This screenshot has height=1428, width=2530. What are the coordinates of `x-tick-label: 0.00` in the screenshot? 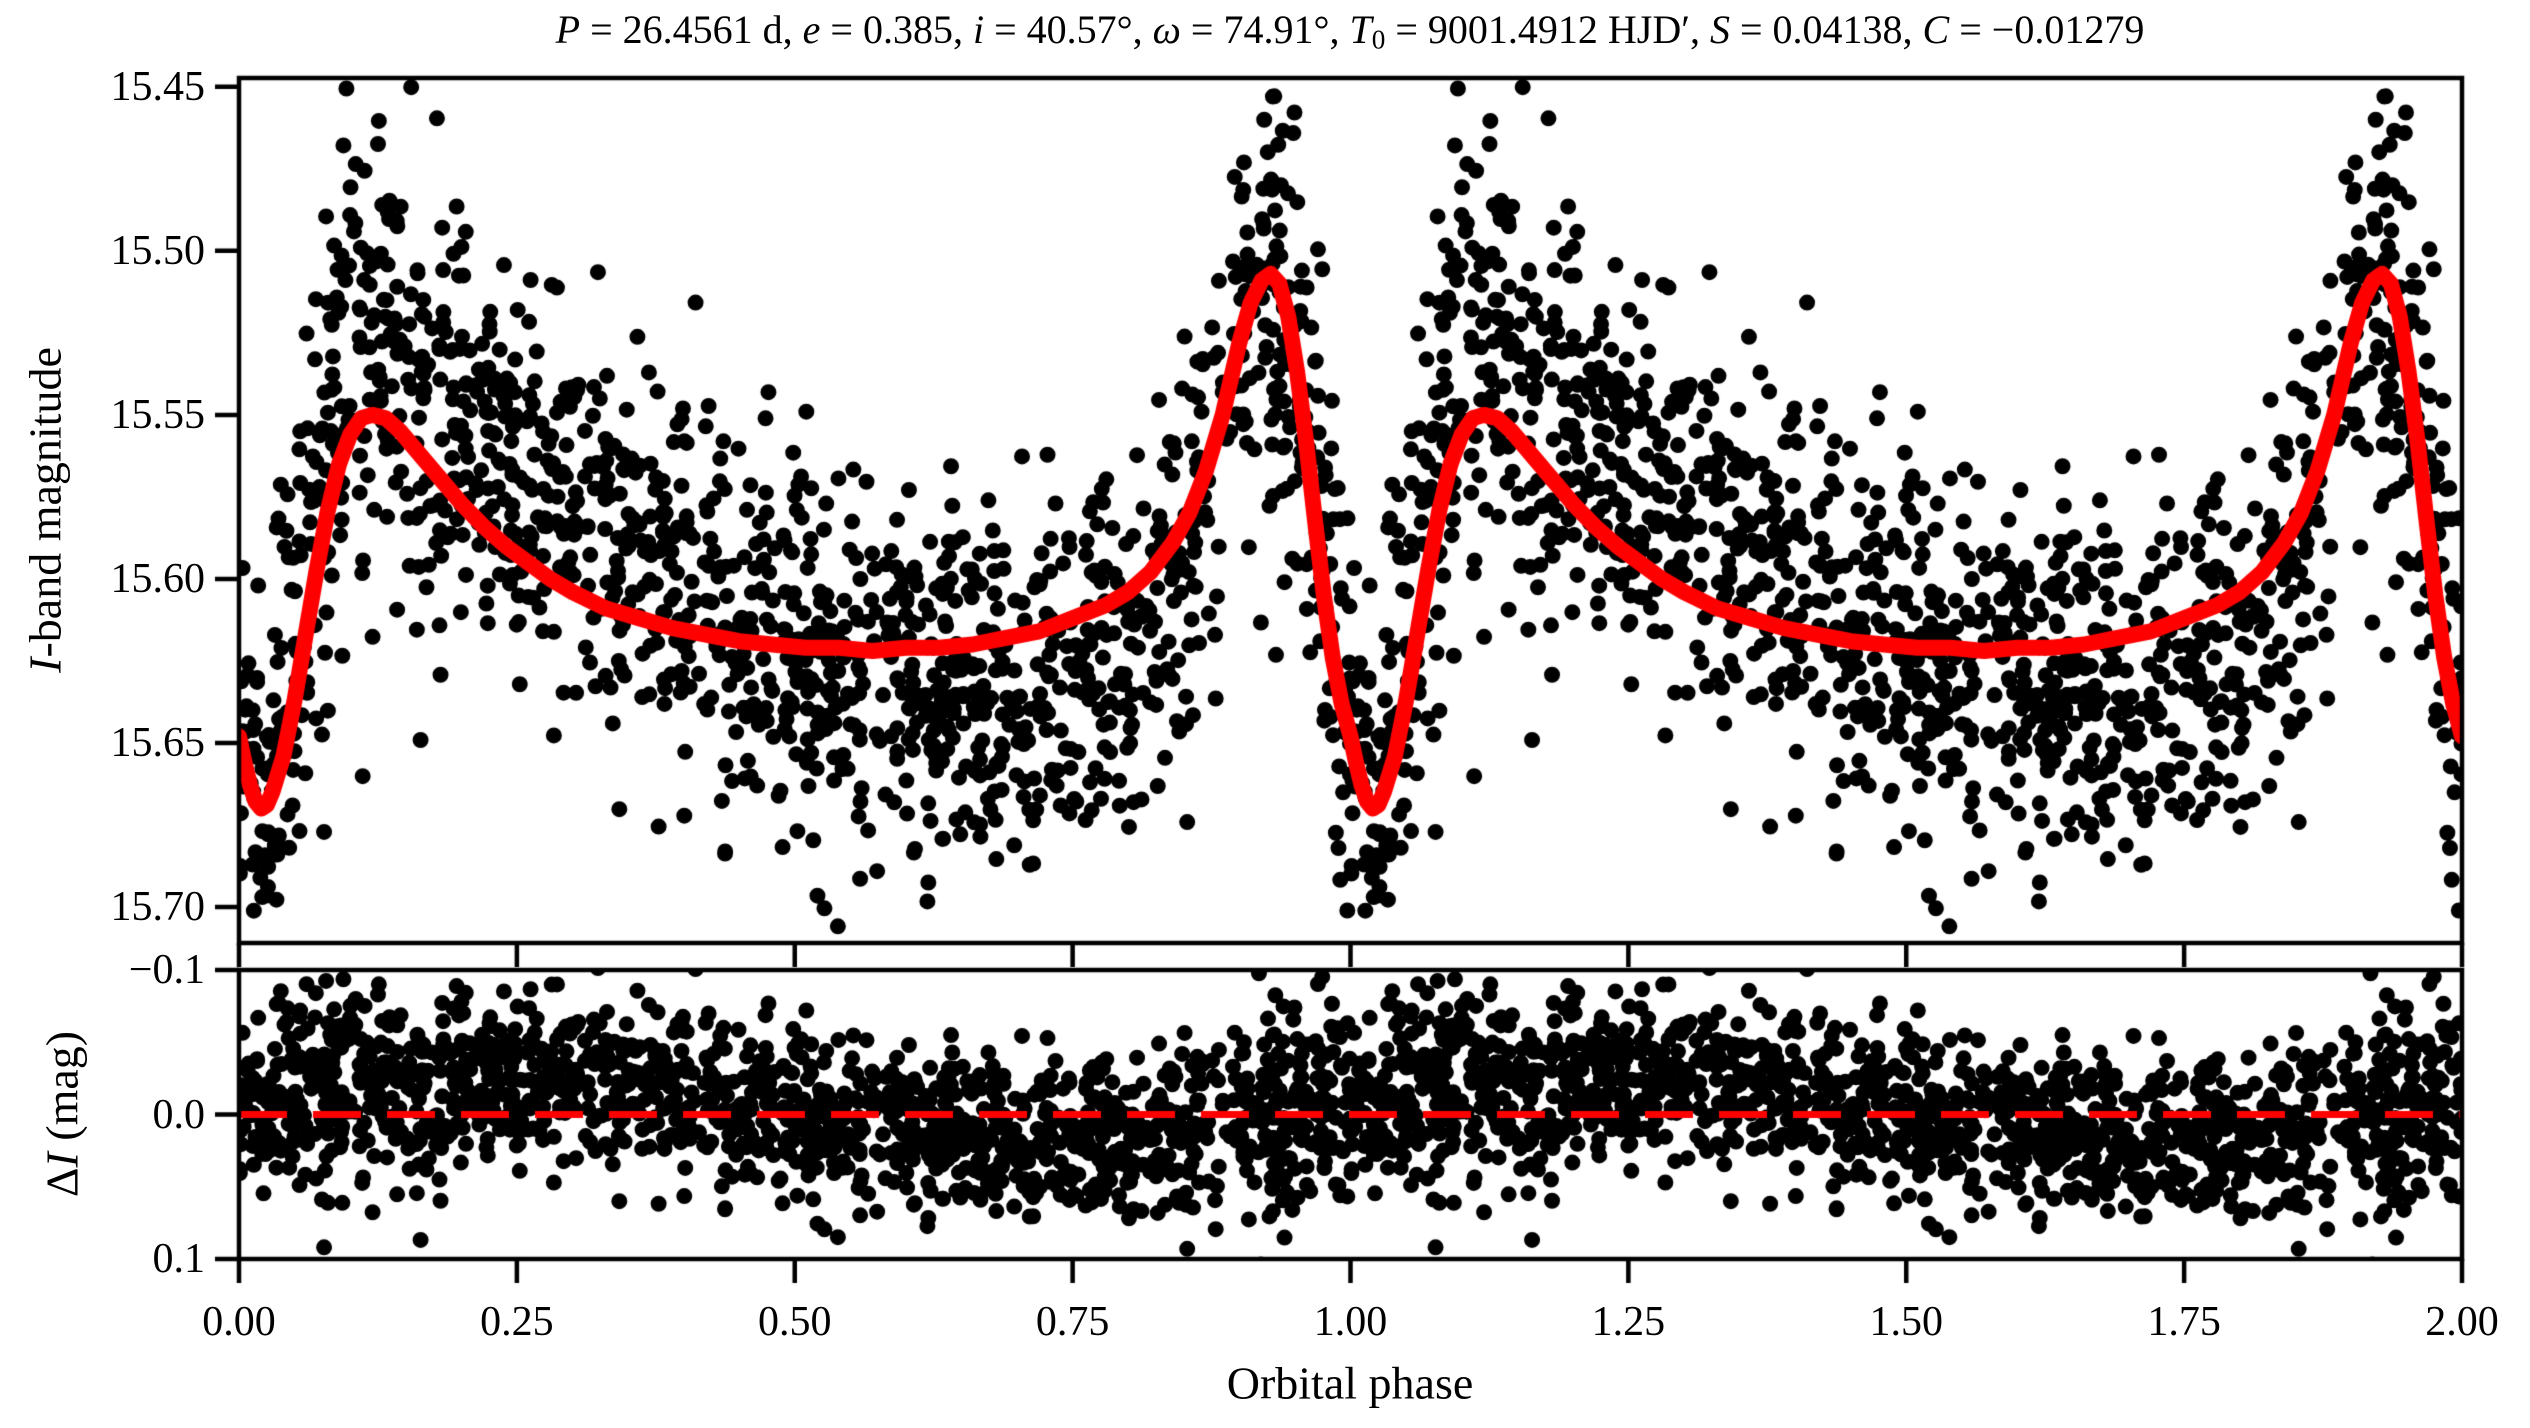 It's located at (239, 1322).